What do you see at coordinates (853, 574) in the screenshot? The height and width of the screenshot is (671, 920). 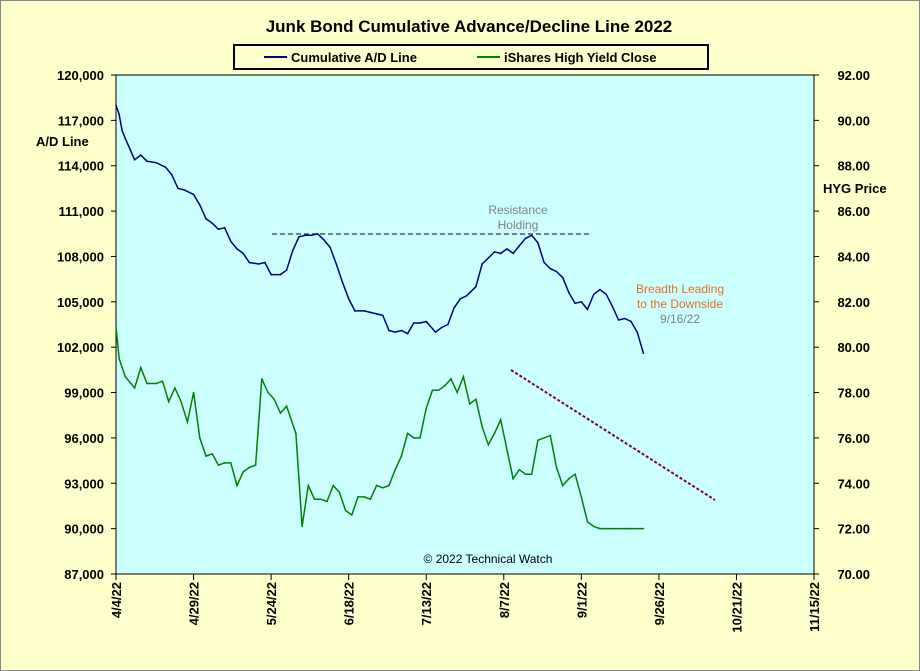 I see `right-tick-label: 70.00` at bounding box center [853, 574].